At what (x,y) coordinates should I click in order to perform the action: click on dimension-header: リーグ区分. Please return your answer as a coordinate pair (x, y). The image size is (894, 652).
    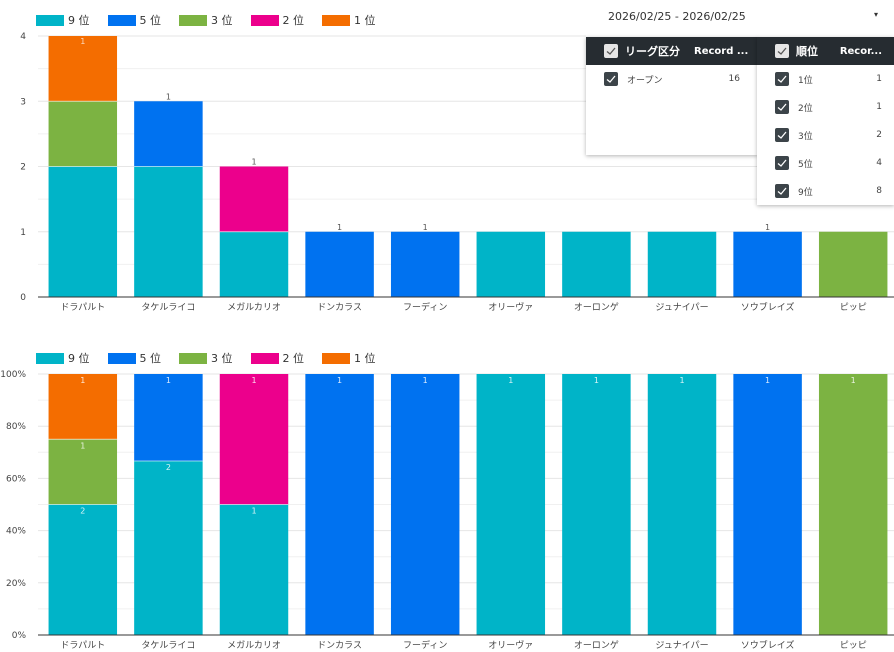
    Looking at the image, I should click on (652, 51).